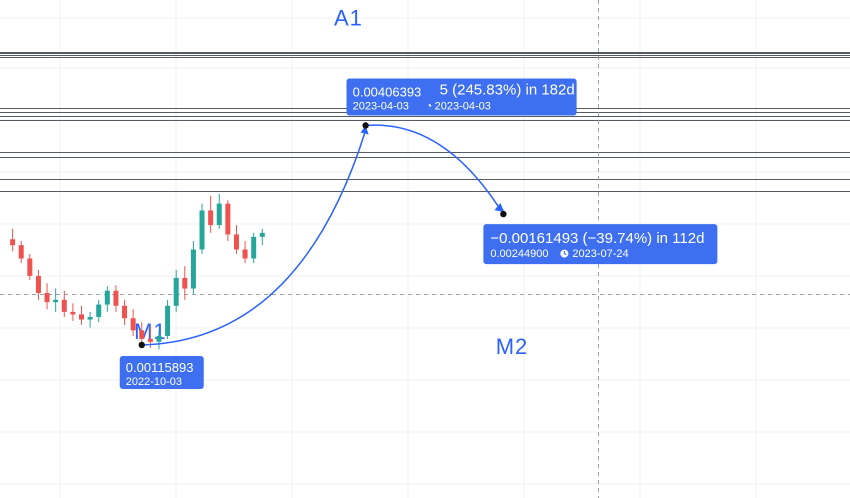 Image resolution: width=850 pixels, height=498 pixels. I want to click on change-down-text: −0.00161493 (−39.74%) in 112d, so click(597, 238).